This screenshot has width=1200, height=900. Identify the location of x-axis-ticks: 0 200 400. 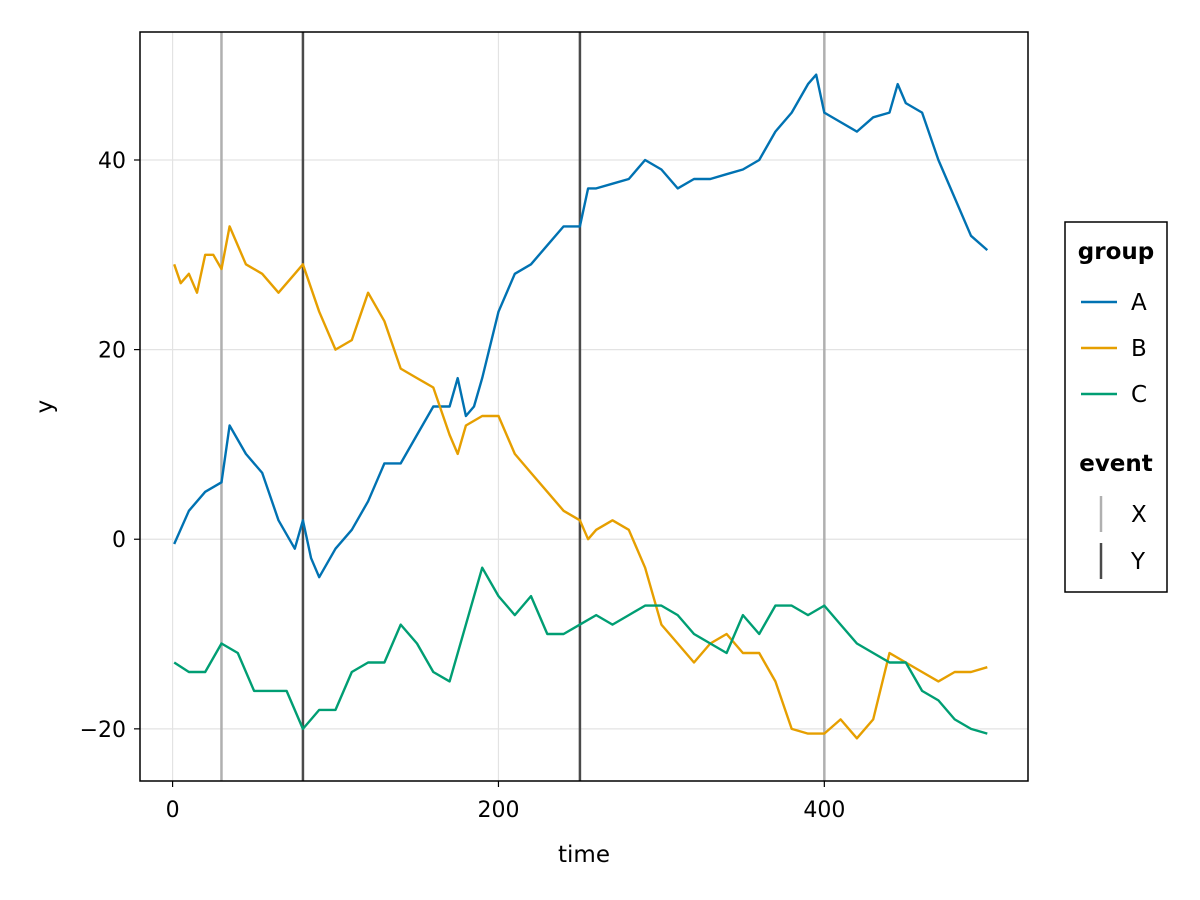
(505, 802).